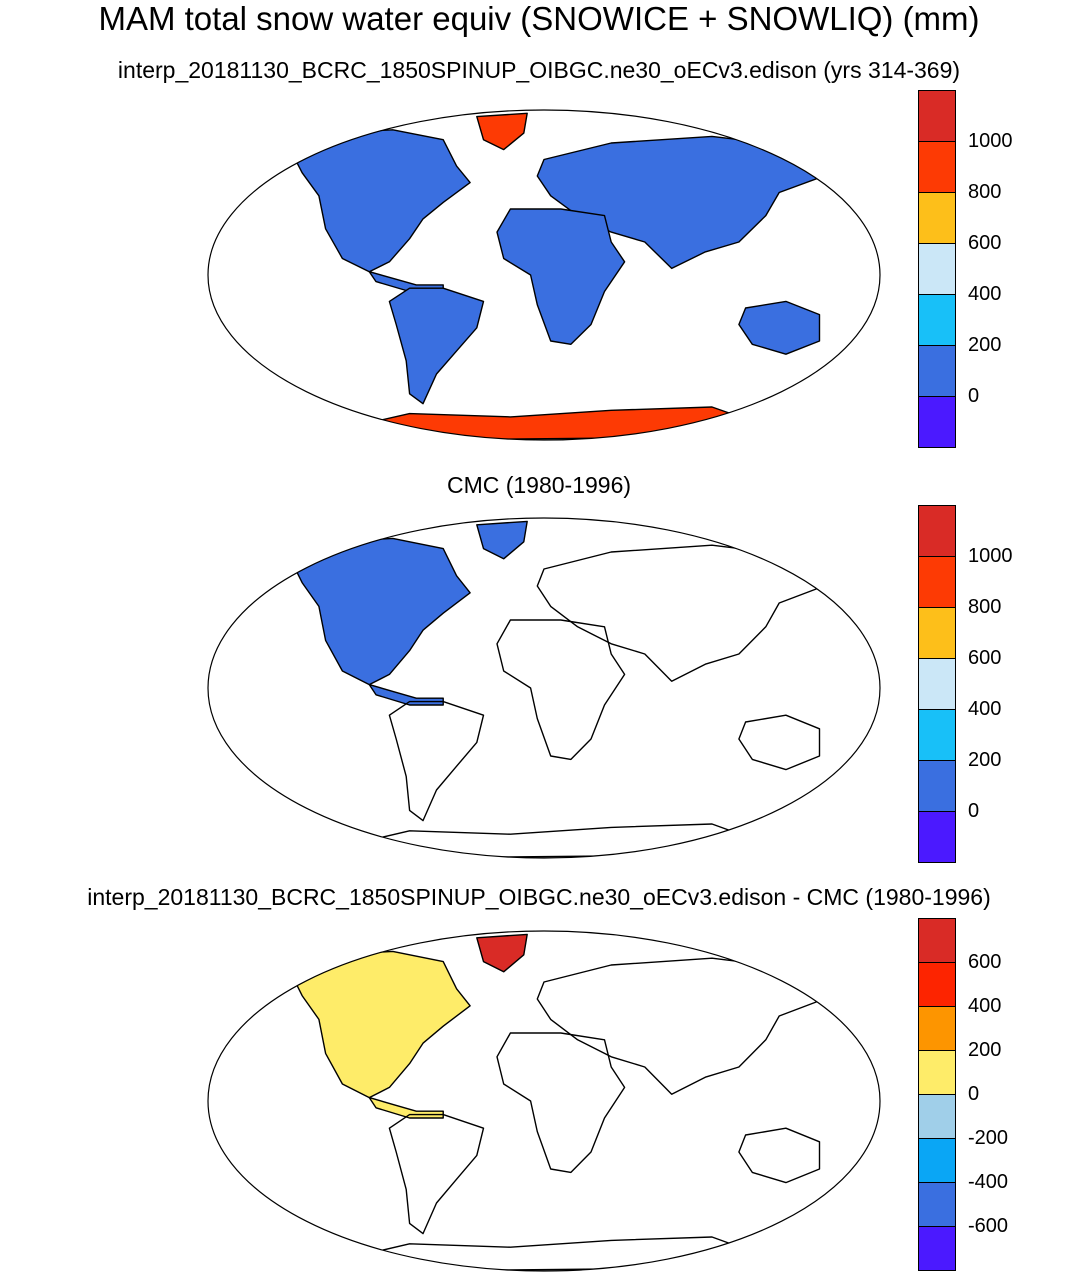 The height and width of the screenshot is (1279, 1078). Describe the element at coordinates (988, 1226) in the screenshot. I see `colorbar-tick-label: -600` at that location.